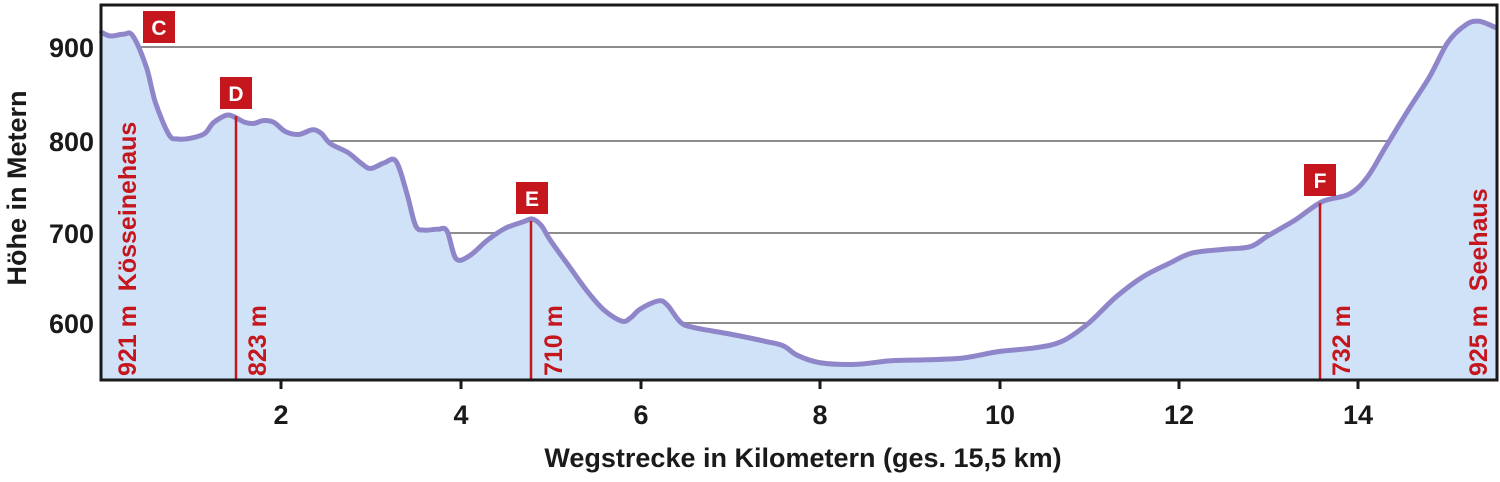 This screenshot has width=1500, height=482. What do you see at coordinates (460, 415) in the screenshot?
I see `x-tick-4: 4` at bounding box center [460, 415].